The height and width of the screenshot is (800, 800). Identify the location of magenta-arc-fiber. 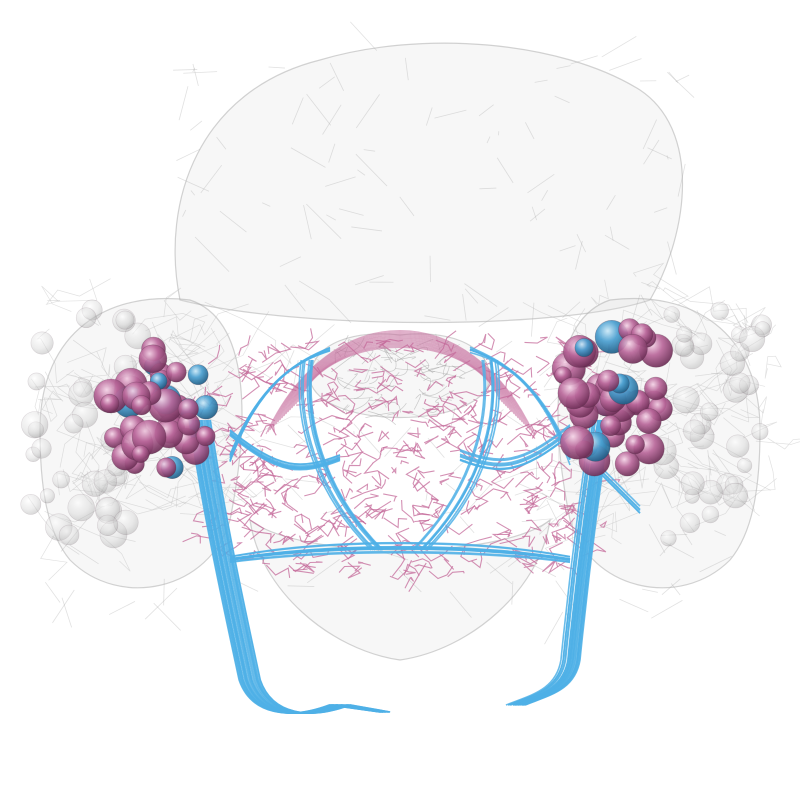
(400, 375).